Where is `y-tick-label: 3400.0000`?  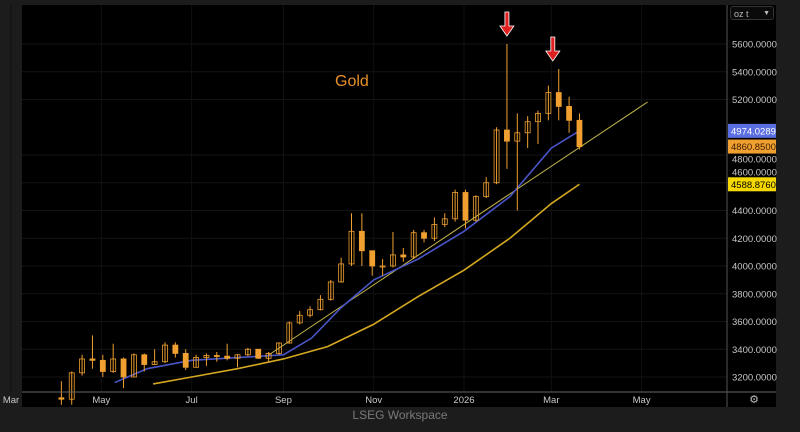 y-tick-label: 3400.0000 is located at coordinates (754, 350).